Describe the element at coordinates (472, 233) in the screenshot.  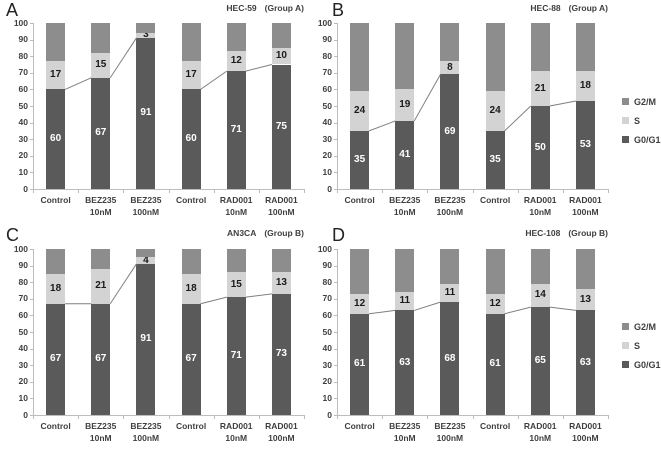
I see `panel-d-title: HEC-108 (Group B)` at that location.